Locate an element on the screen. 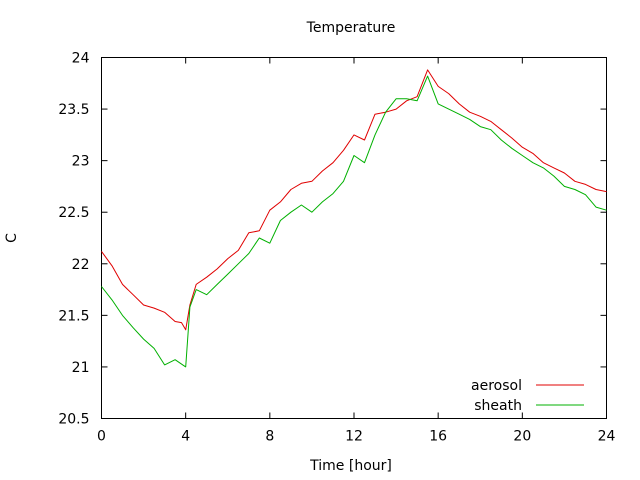 This screenshot has width=640, height=480. legend-label-sheath: sheath is located at coordinates (498, 406).